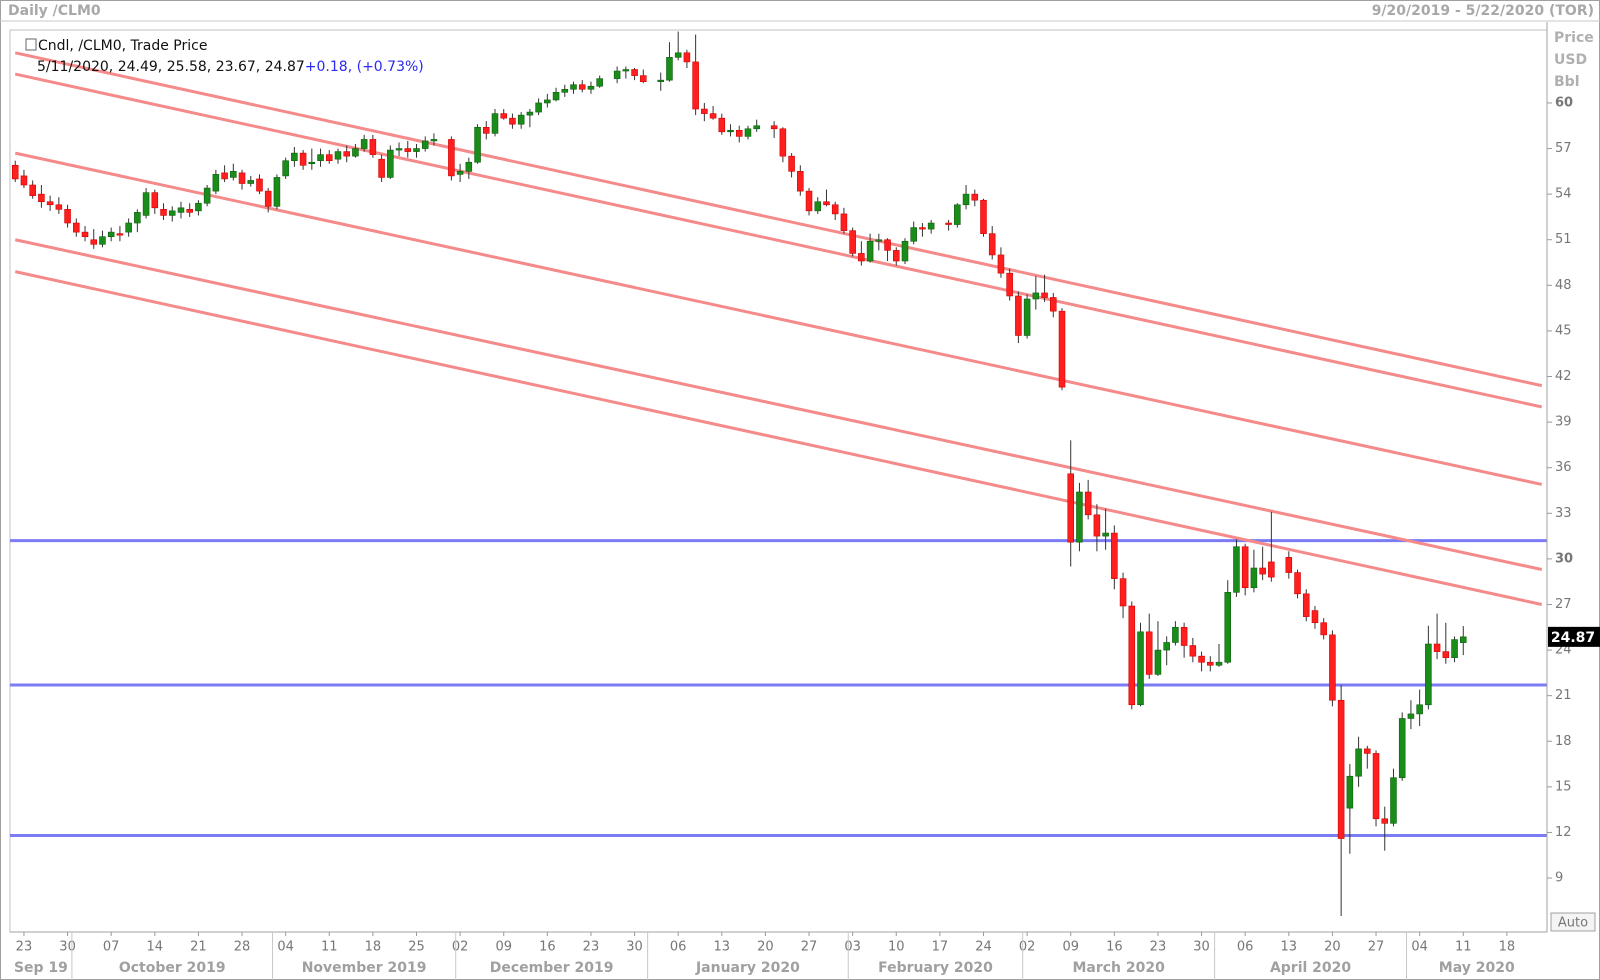 The image size is (1600, 980). I want to click on readout-open: 24.49, so click(138, 67).